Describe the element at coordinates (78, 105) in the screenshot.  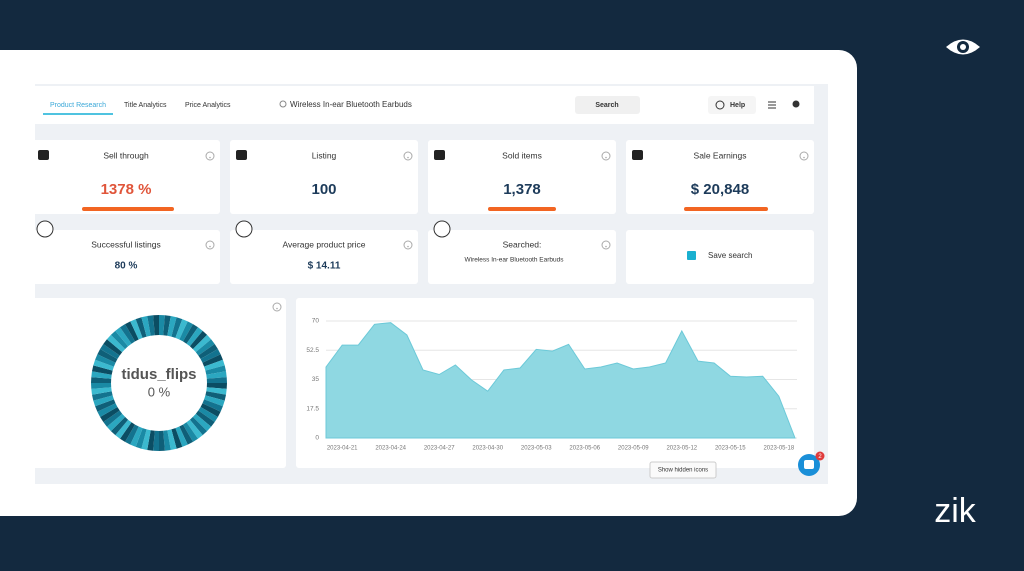
I see `nav-tab: Product Research` at that location.